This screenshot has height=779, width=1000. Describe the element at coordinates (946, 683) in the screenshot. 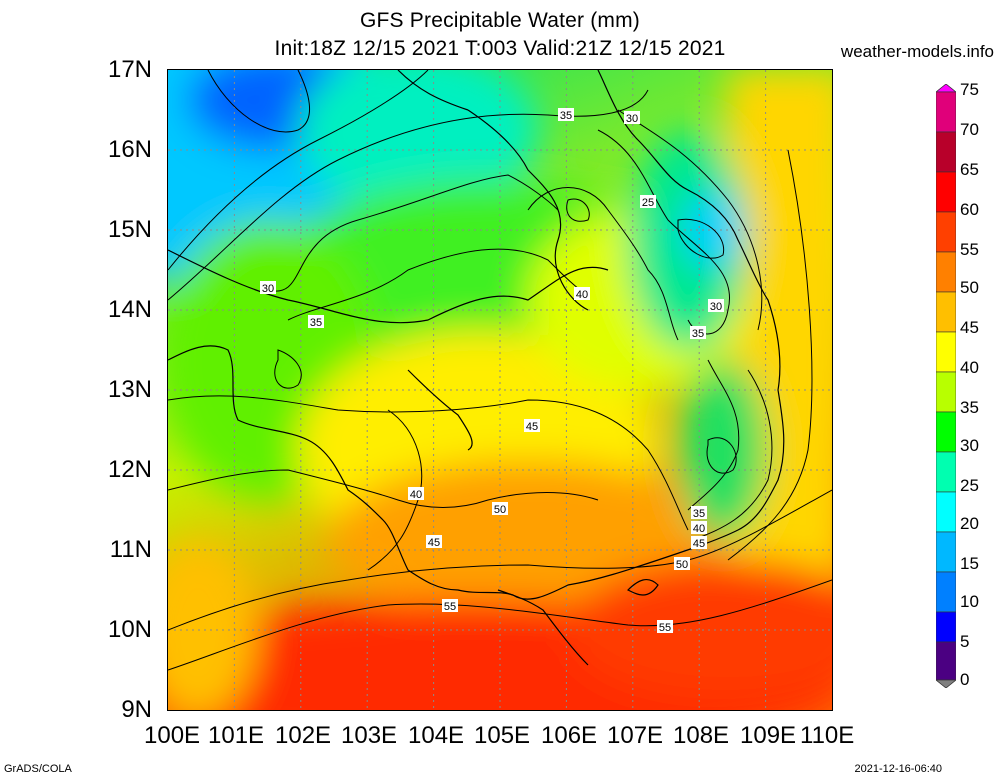

I see `colorbar-bottom-arrow` at that location.